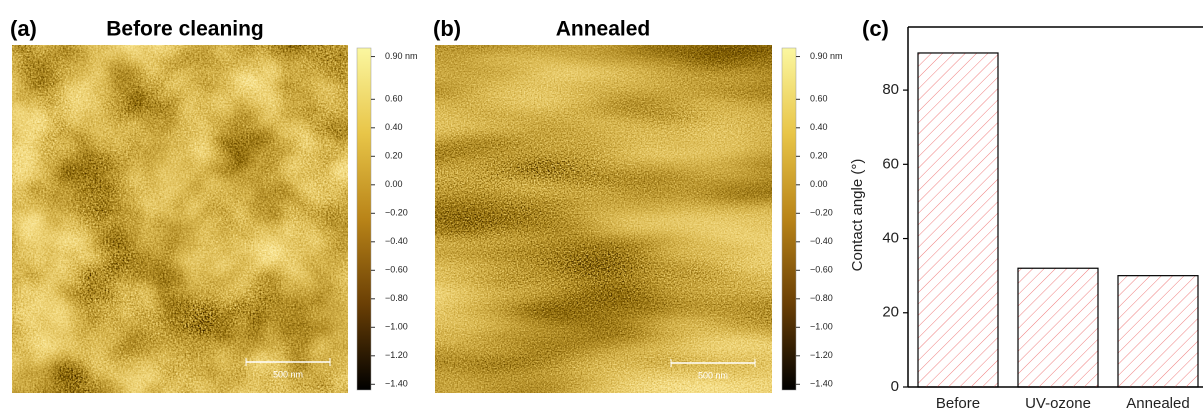  What do you see at coordinates (1058, 403) in the screenshot?
I see `x-tick-label: UV-ozone` at bounding box center [1058, 403].